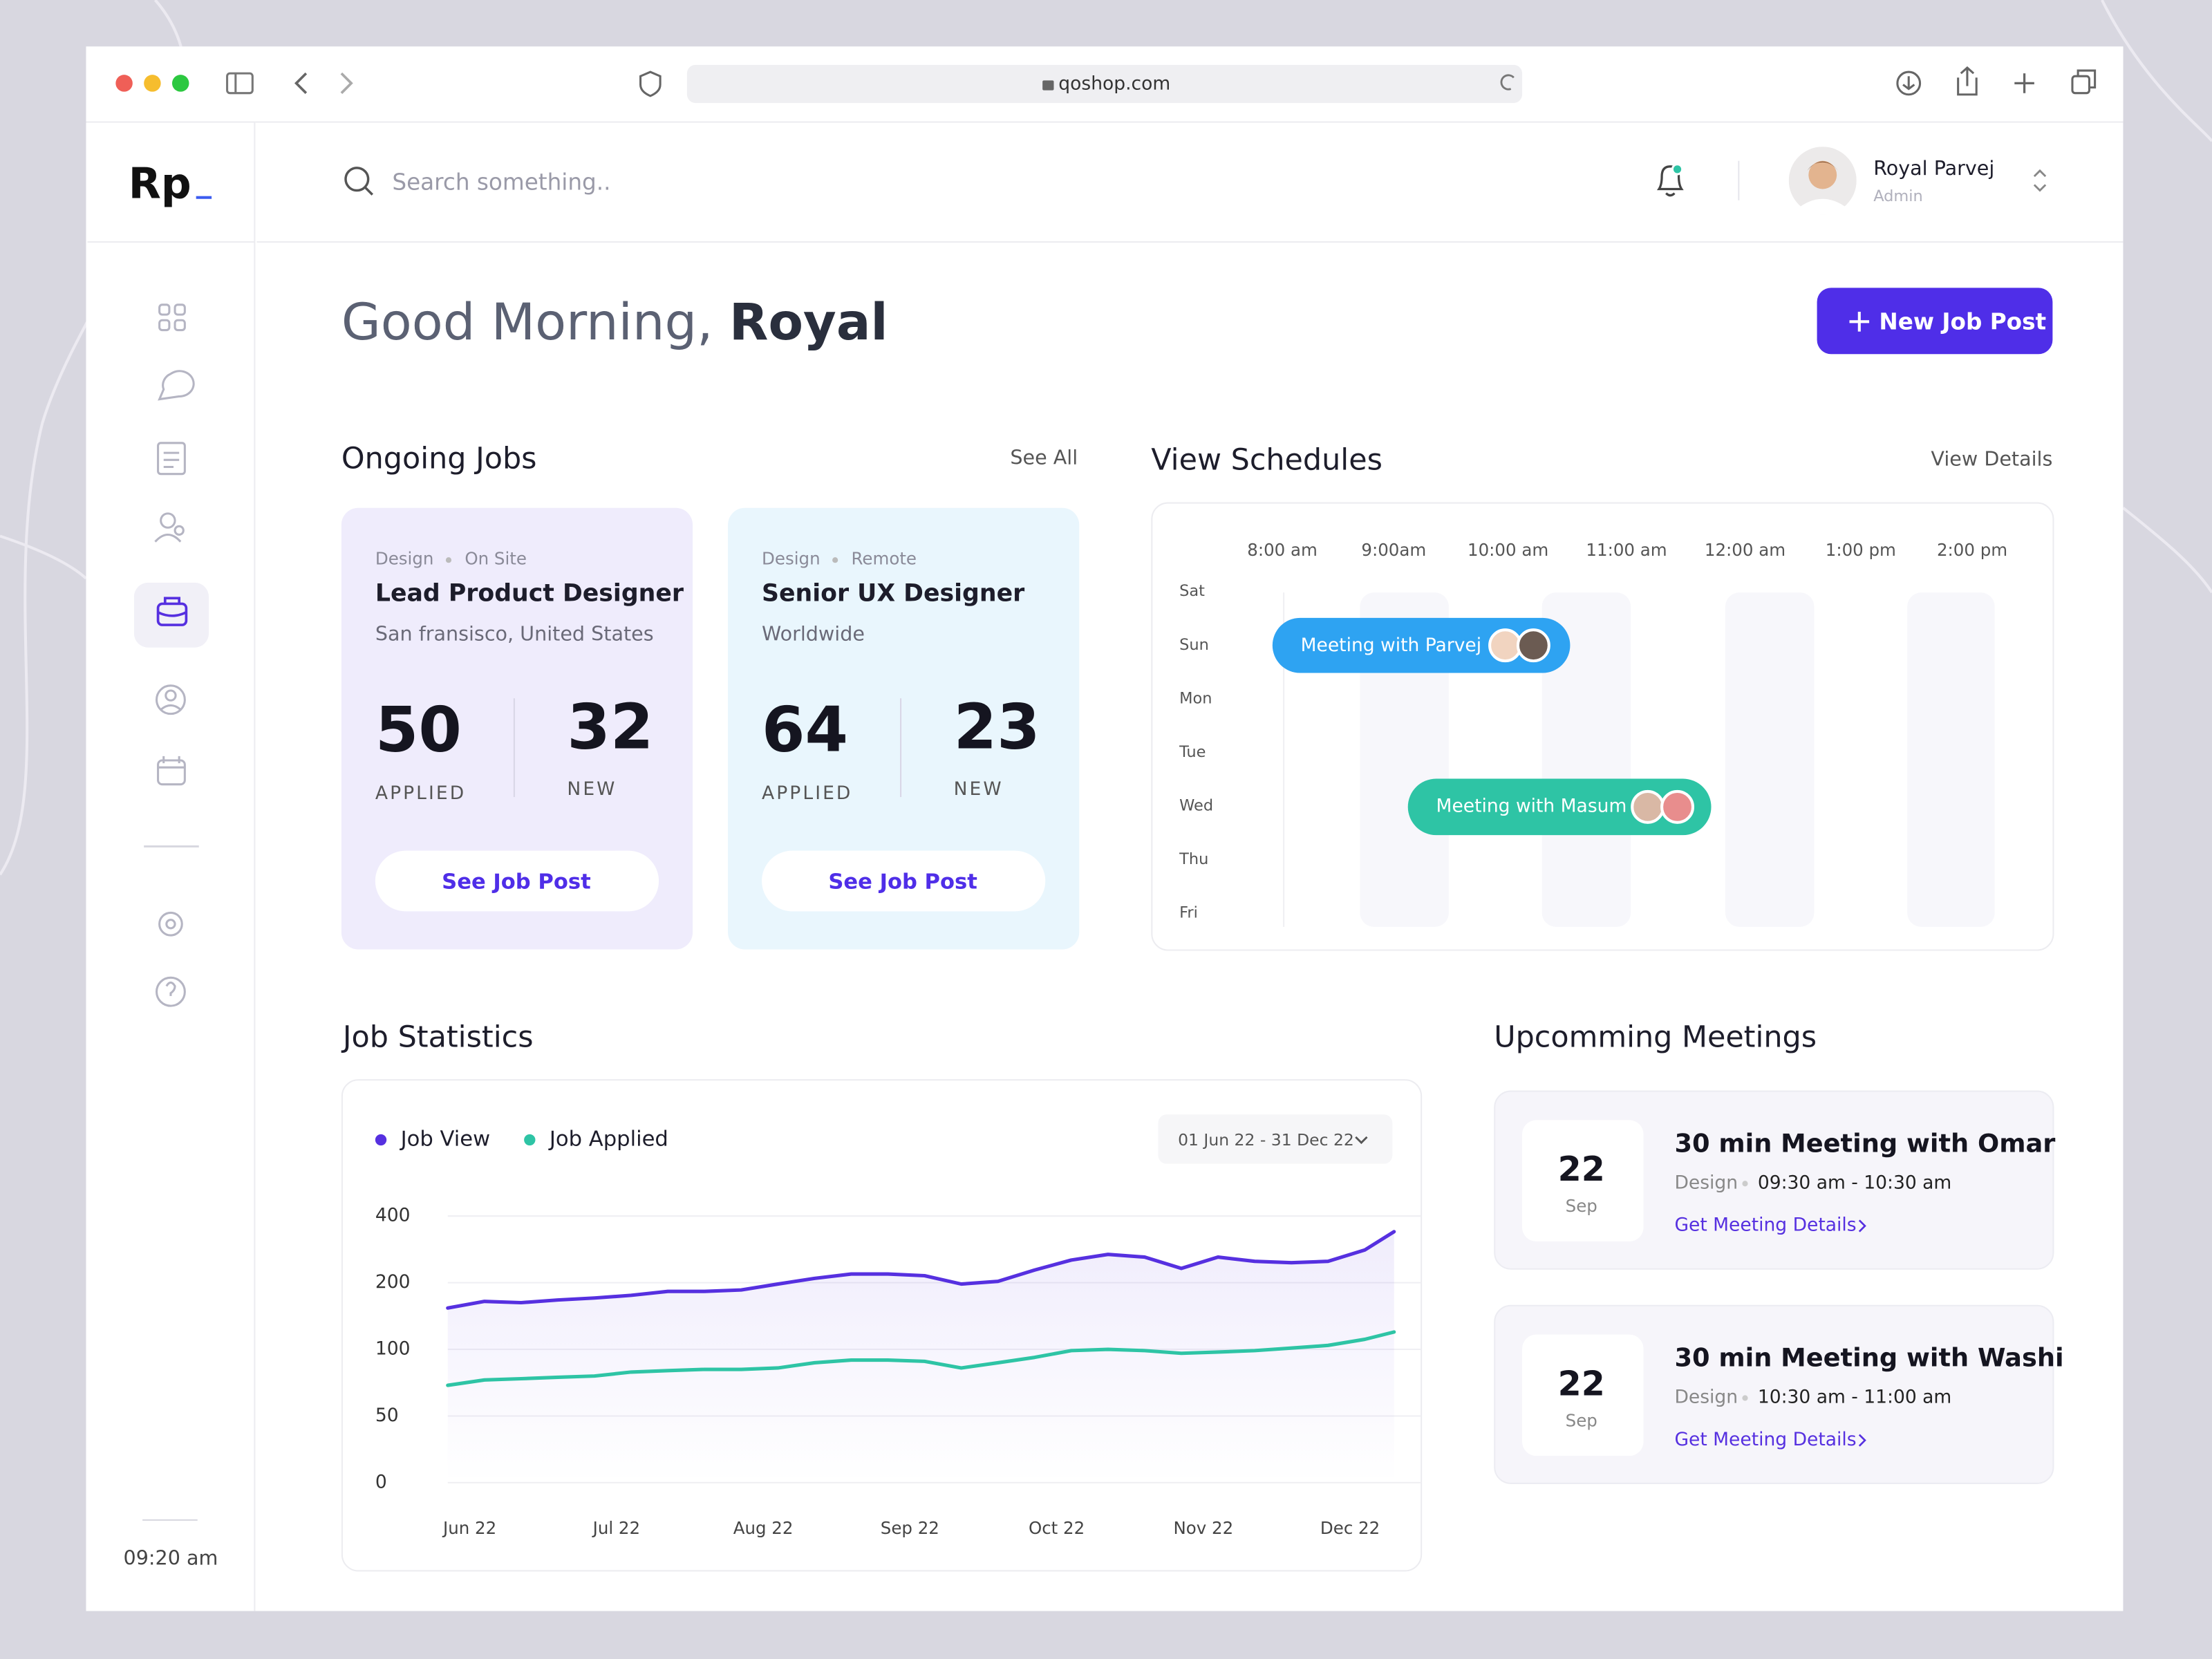  What do you see at coordinates (807, 794) in the screenshot?
I see `applied-label: APPLIED` at bounding box center [807, 794].